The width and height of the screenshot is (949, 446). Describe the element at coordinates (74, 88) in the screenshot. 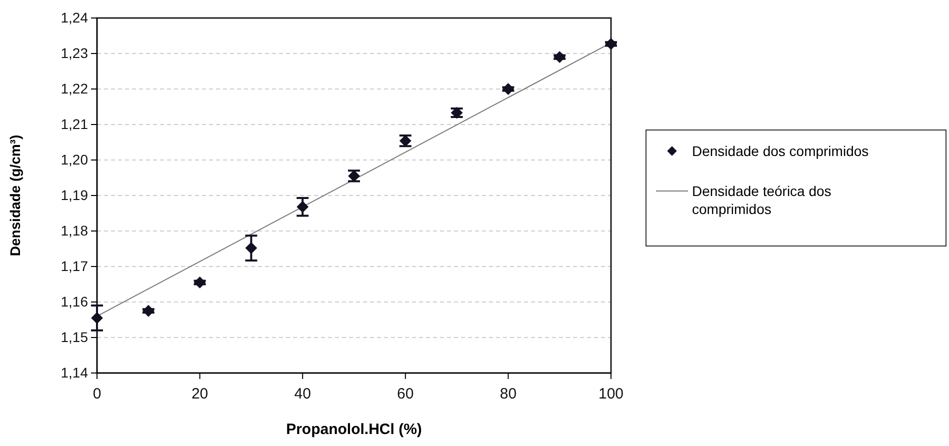

I see `y-tick-label: 1,22` at that location.